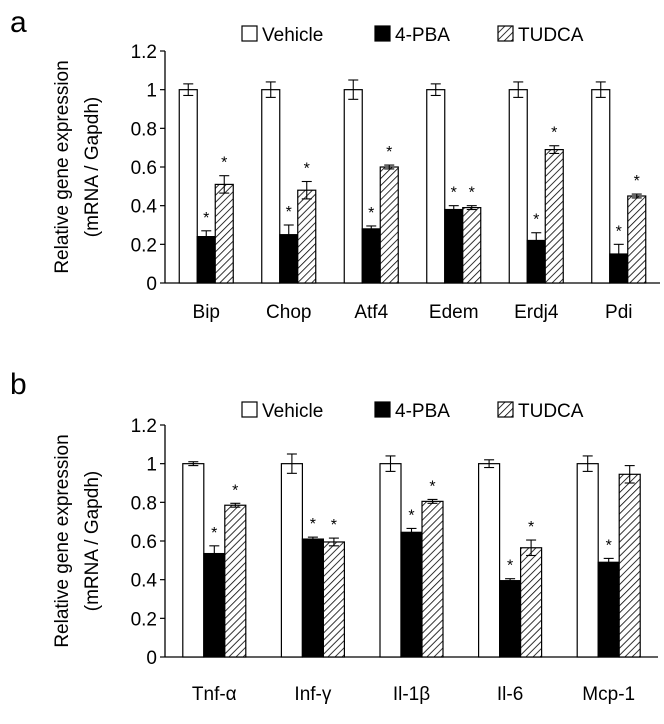 The width and height of the screenshot is (664, 724). Describe the element at coordinates (411, 694) in the screenshot. I see `x-tick-label: Il-1β` at that location.